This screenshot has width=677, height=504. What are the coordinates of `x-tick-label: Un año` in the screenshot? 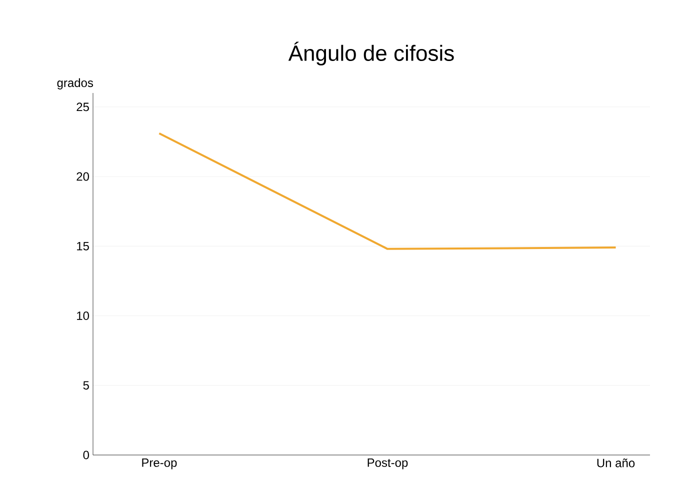 It's located at (616, 463).